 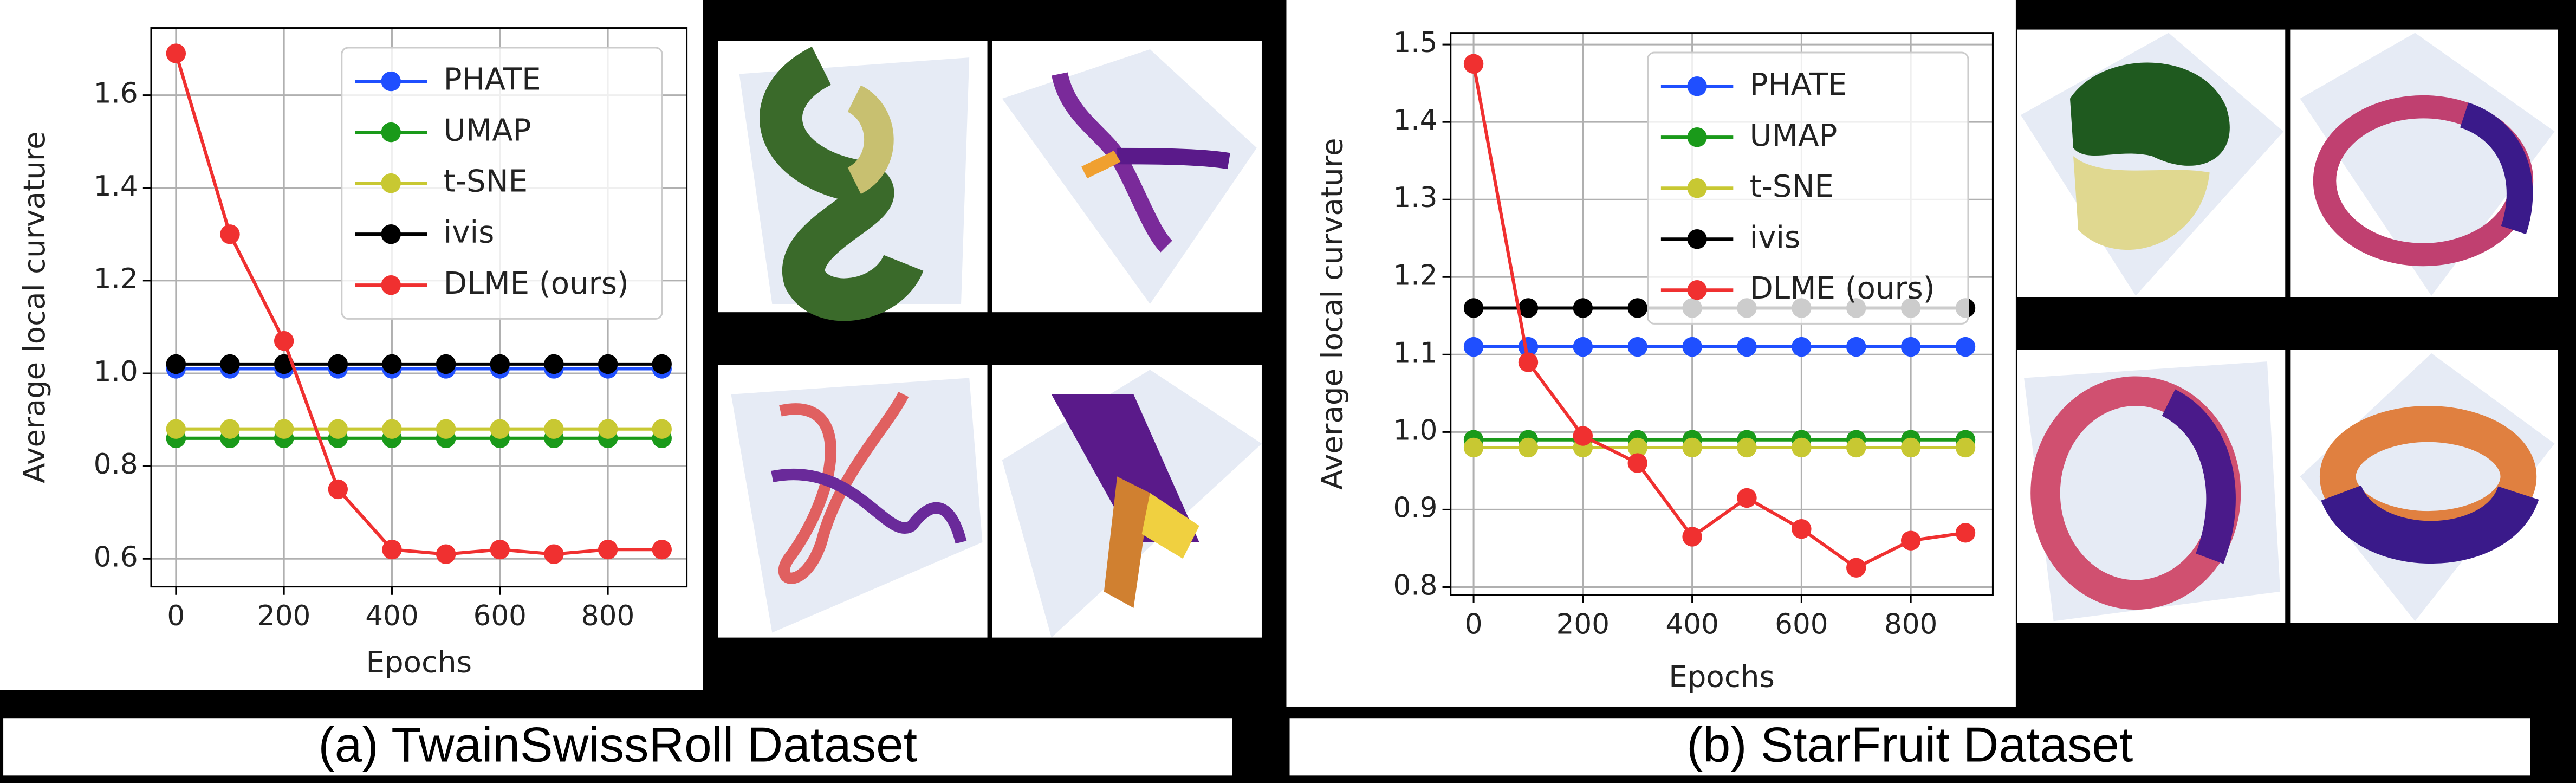 I want to click on caption-box, so click(x=617, y=747).